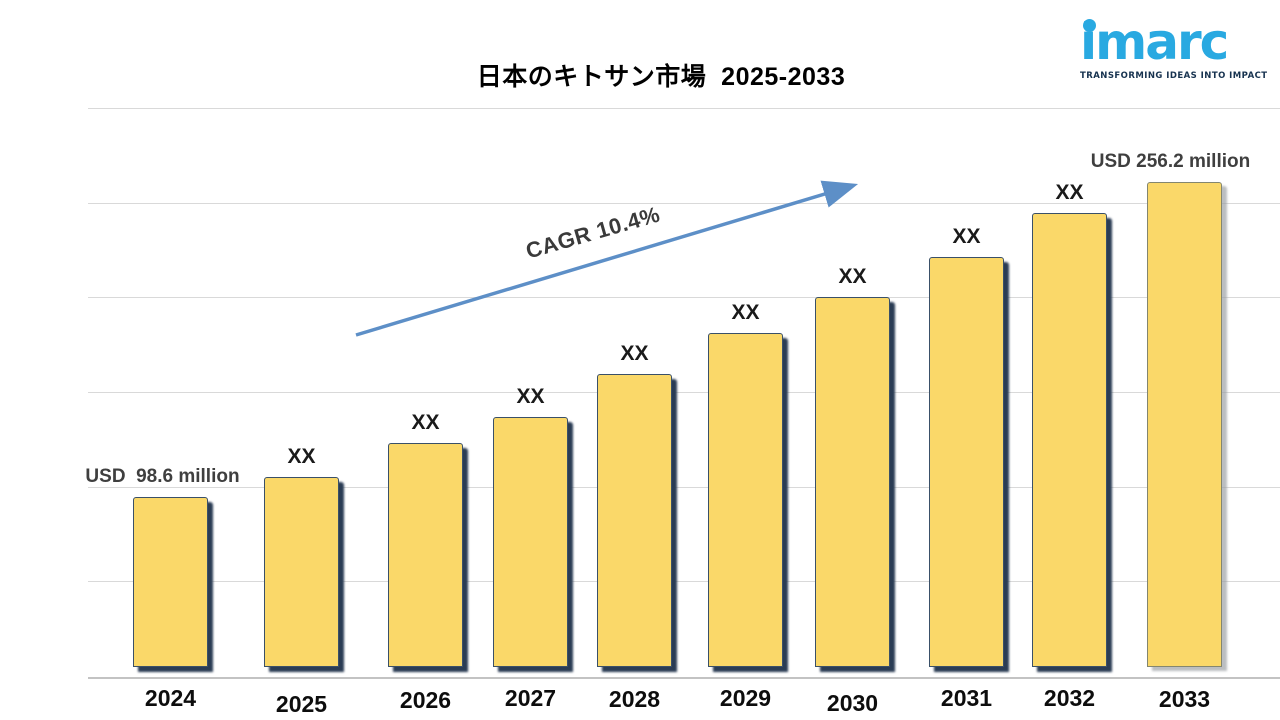  Describe the element at coordinates (966, 462) in the screenshot. I see `bar-2031` at that location.